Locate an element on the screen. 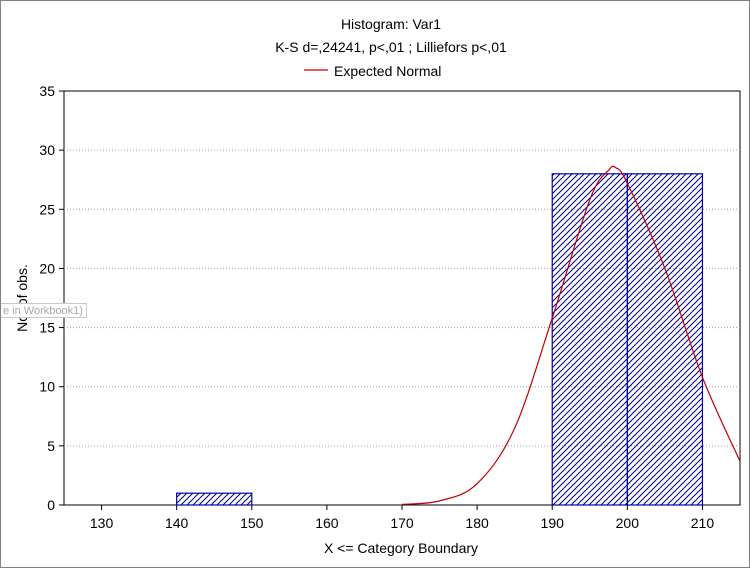  x-tick-label-200: 200 is located at coordinates (628, 523).